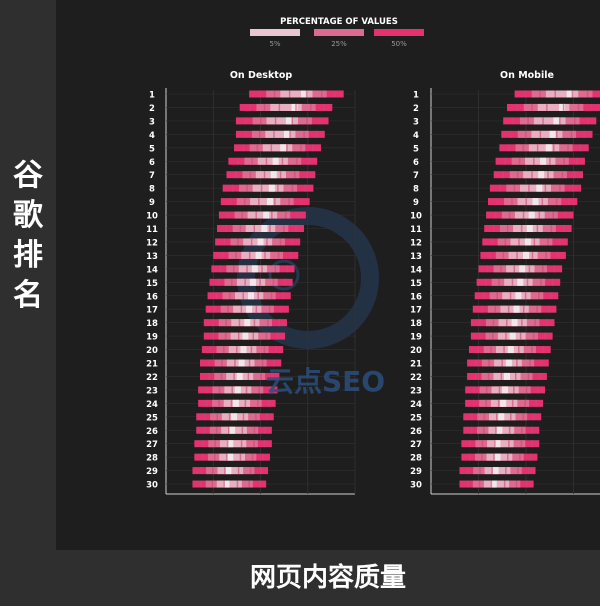  Describe the element at coordinates (416, 149) in the screenshot. I see `rank-label: 5` at that location.